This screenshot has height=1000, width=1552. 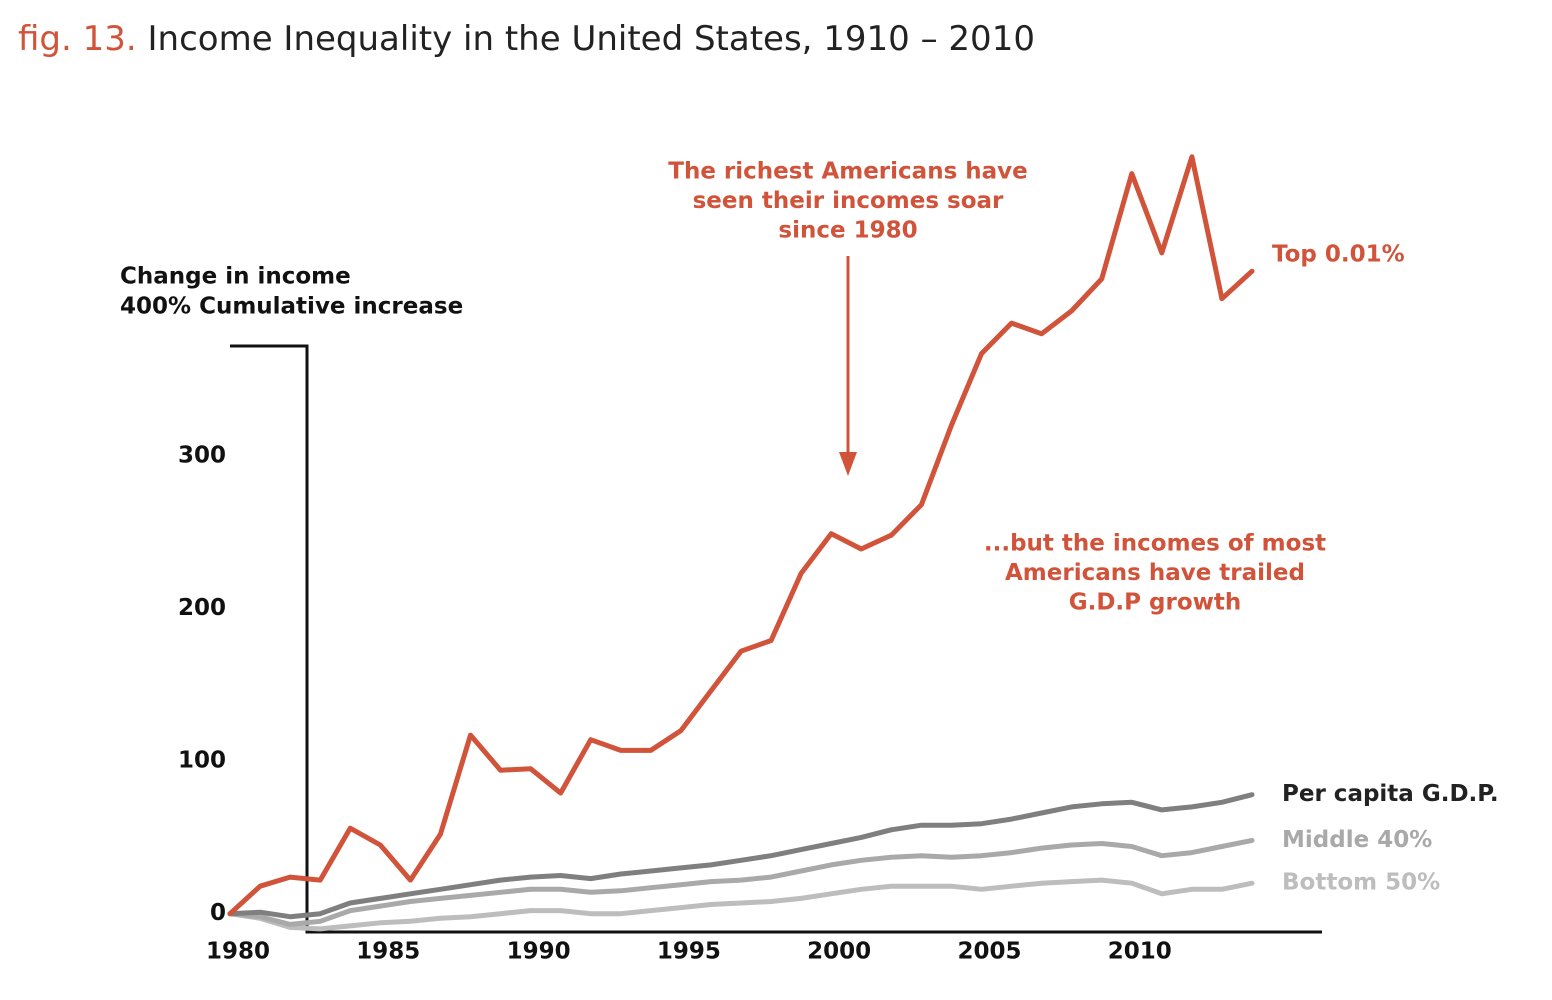 What do you see at coordinates (202, 455) in the screenshot?
I see `y-tick-label: 300` at bounding box center [202, 455].